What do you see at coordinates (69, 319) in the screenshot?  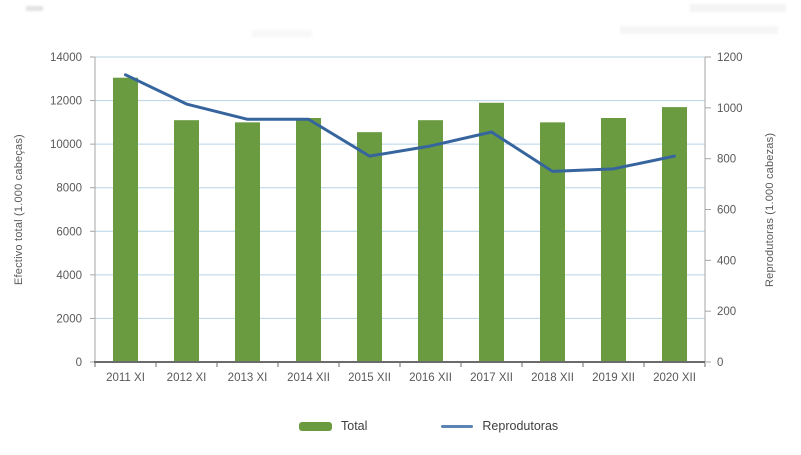 I see `left-axis-tick-label: 2000` at bounding box center [69, 319].